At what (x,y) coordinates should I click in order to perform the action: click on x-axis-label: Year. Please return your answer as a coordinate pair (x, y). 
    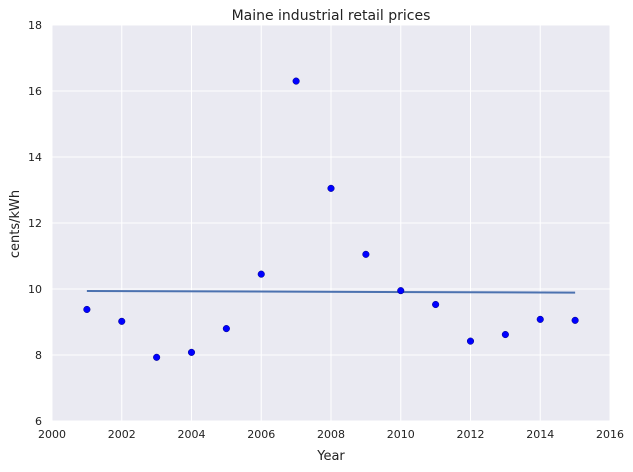
    Looking at the image, I should click on (330, 456).